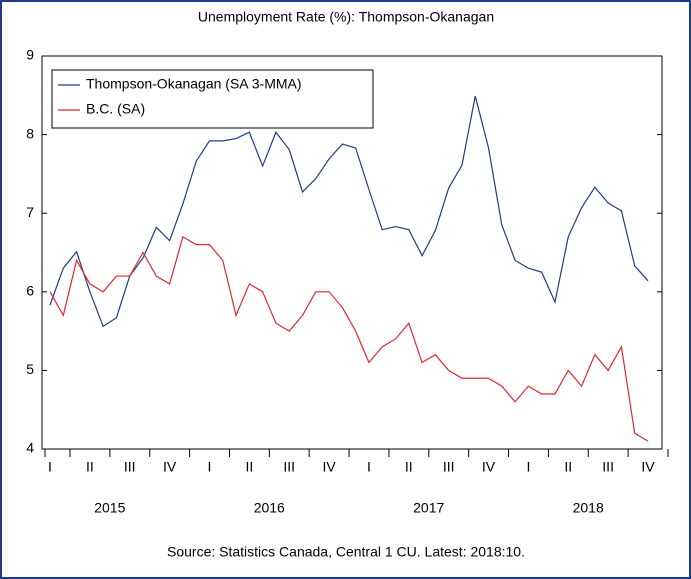  I want to click on y-tick-label: 7, so click(30, 212).